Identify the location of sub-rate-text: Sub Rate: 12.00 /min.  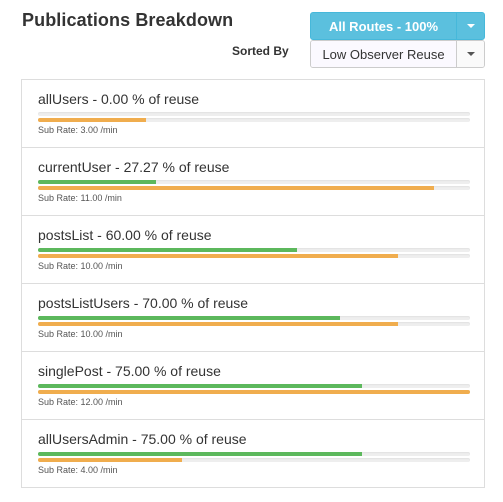
(80, 402).